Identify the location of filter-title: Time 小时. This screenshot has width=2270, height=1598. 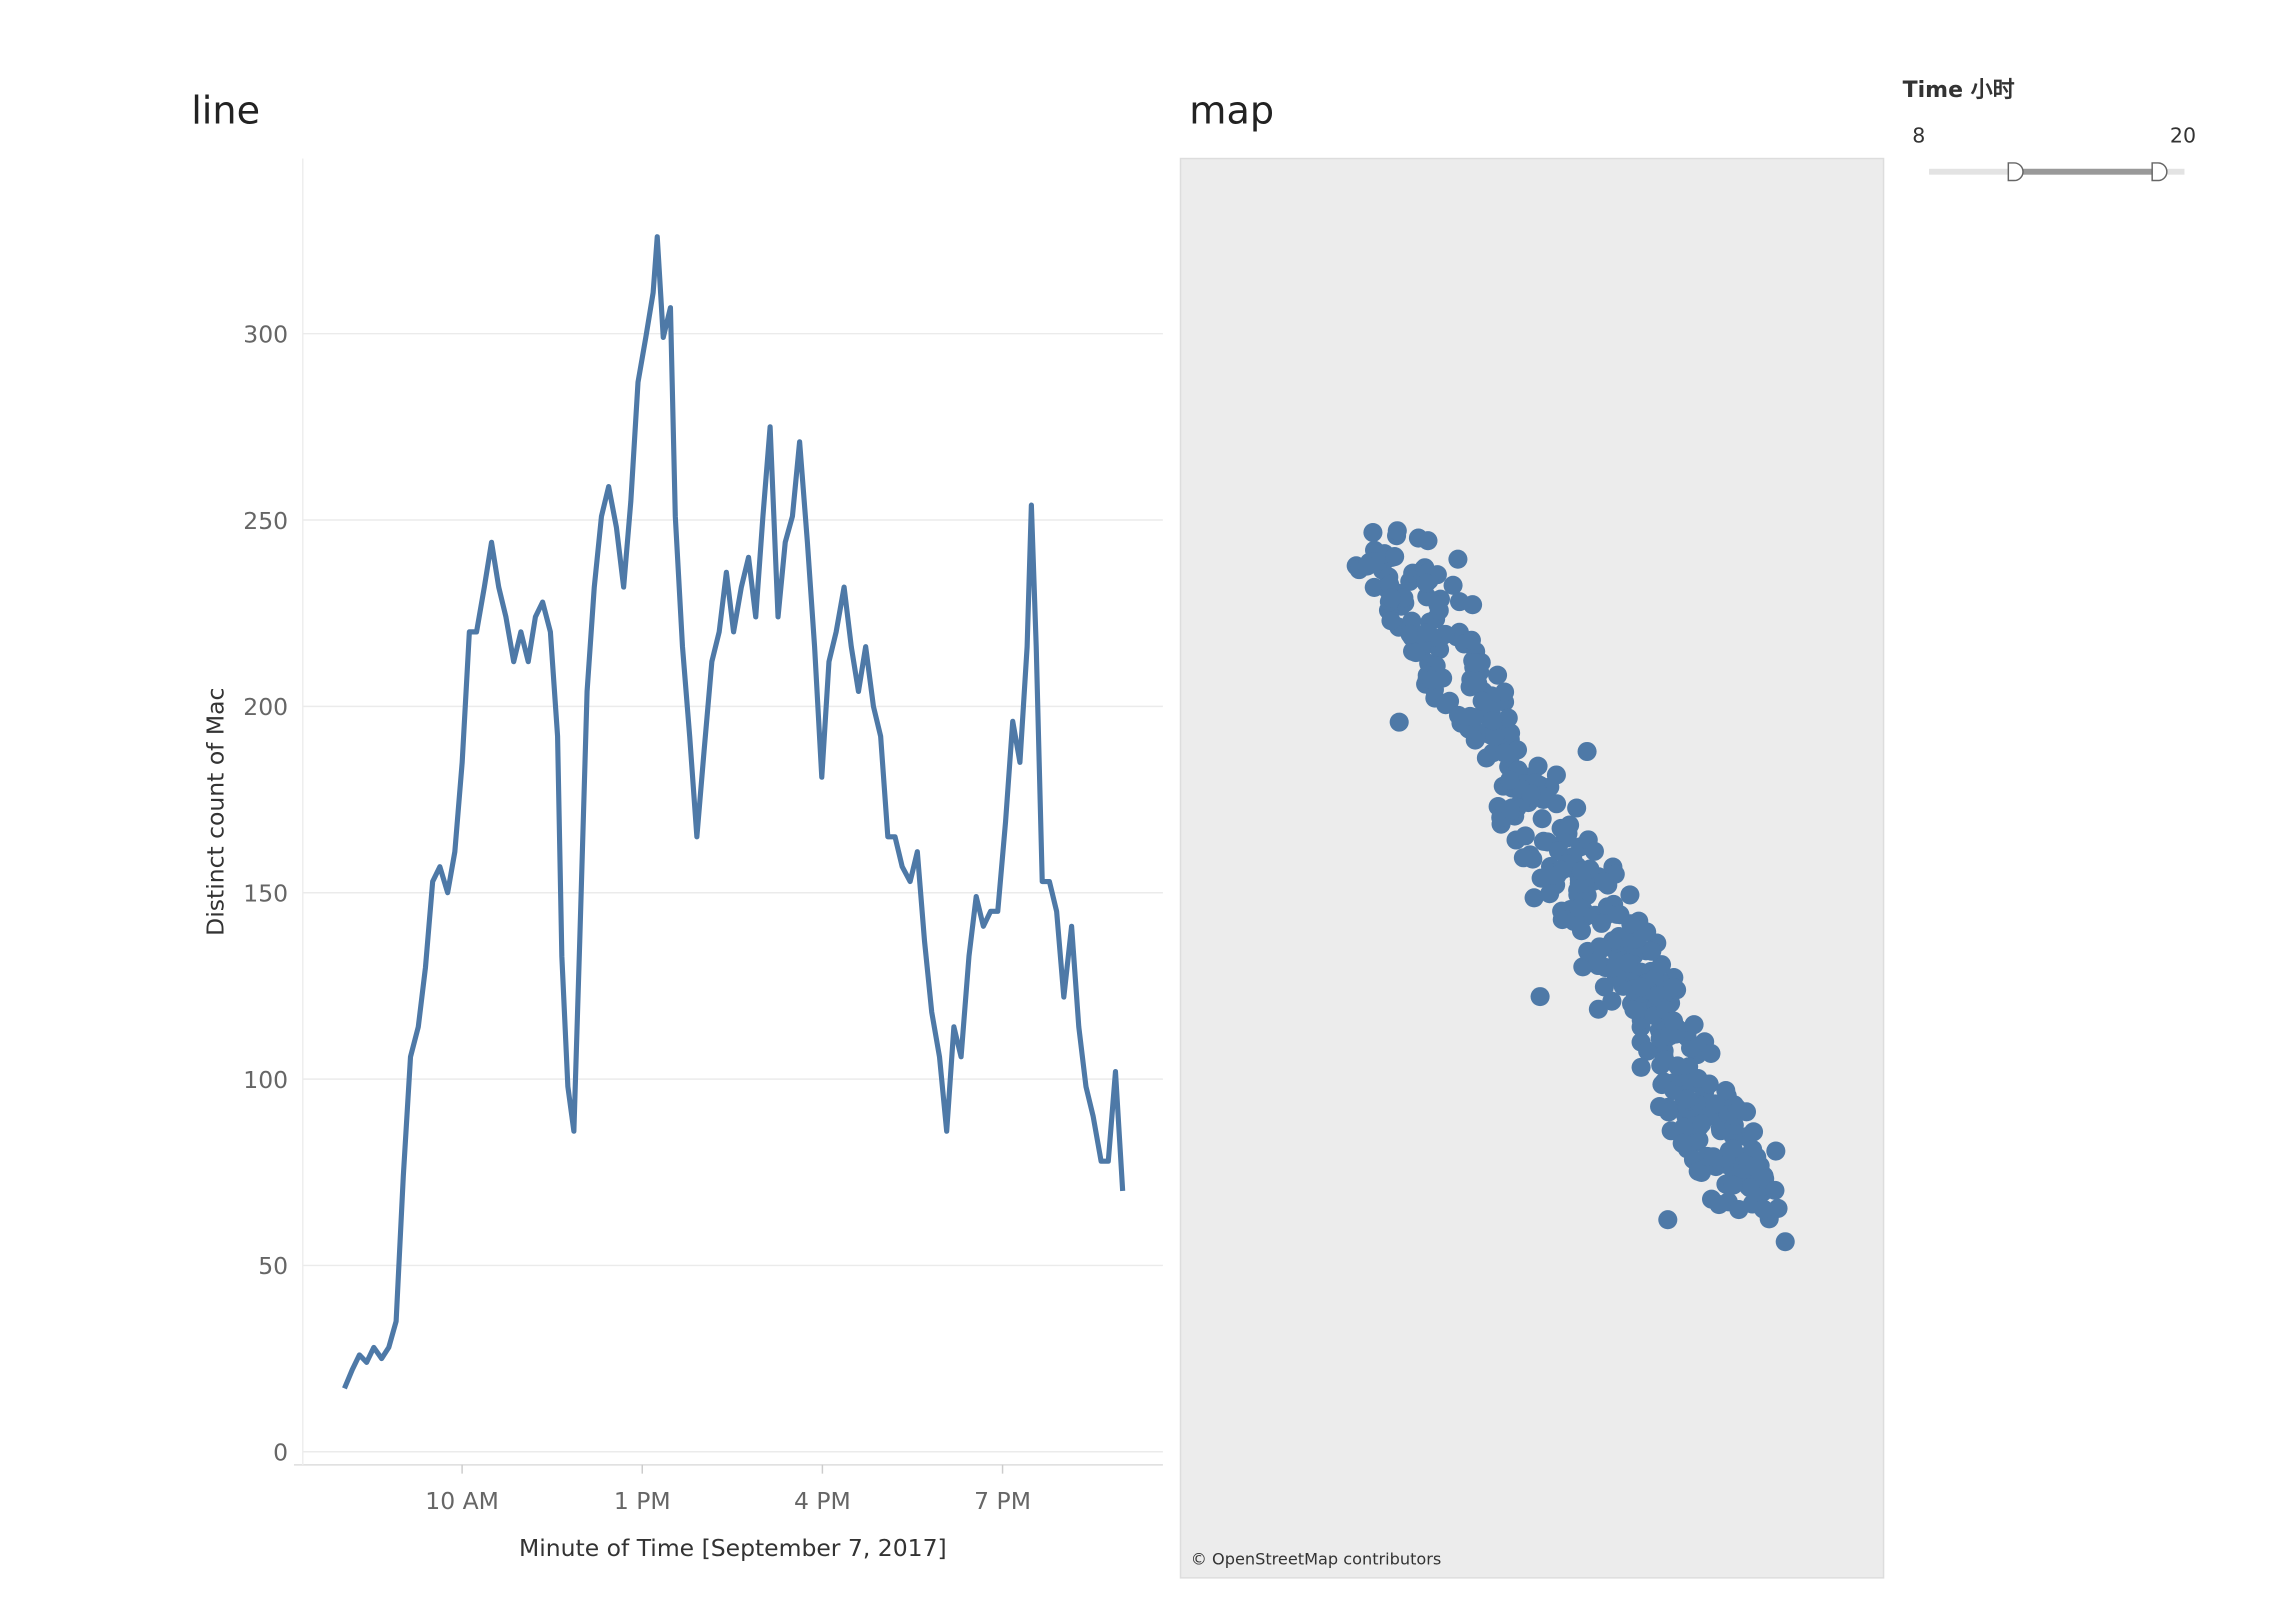
(1959, 90).